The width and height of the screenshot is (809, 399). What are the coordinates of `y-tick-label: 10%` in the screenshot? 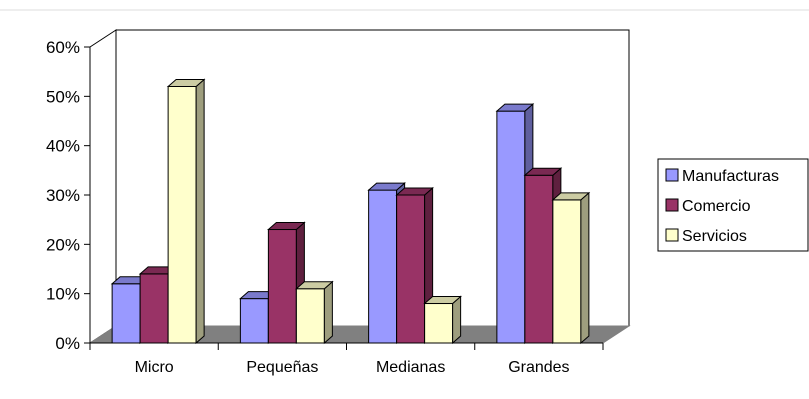 It's located at (63, 294).